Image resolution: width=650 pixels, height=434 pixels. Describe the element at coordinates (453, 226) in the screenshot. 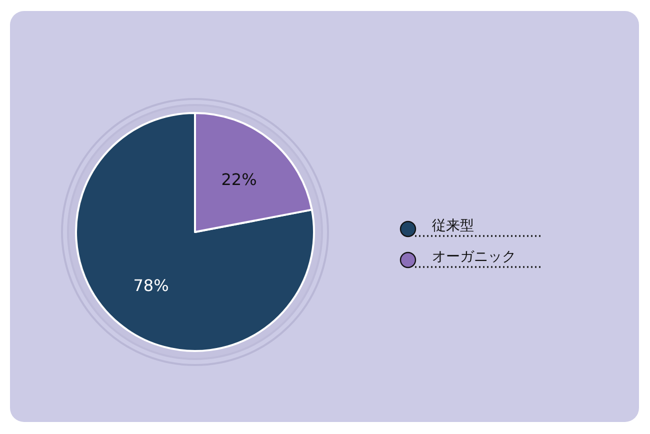

I see `legend-label: 従来型` at that location.